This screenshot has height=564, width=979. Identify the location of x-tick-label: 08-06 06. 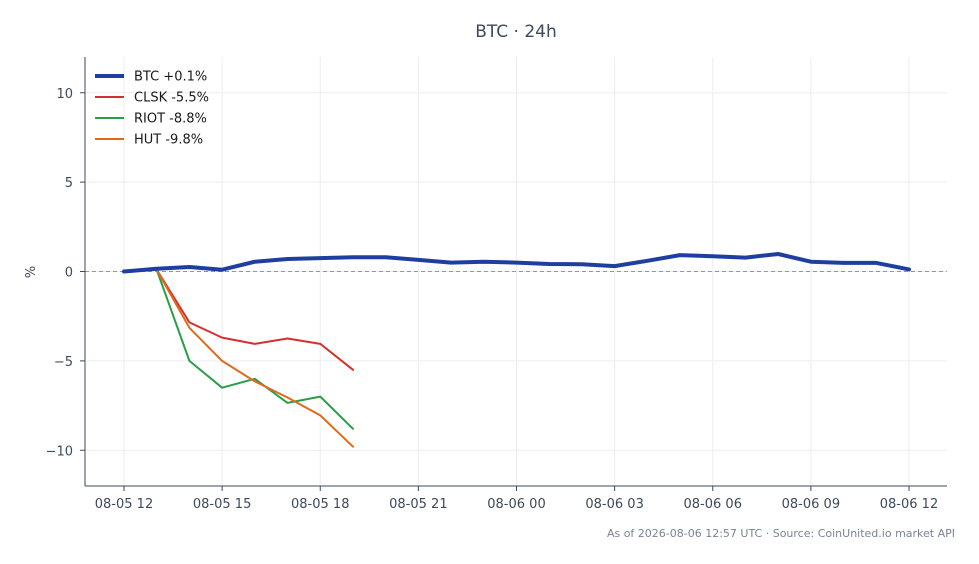
(713, 504).